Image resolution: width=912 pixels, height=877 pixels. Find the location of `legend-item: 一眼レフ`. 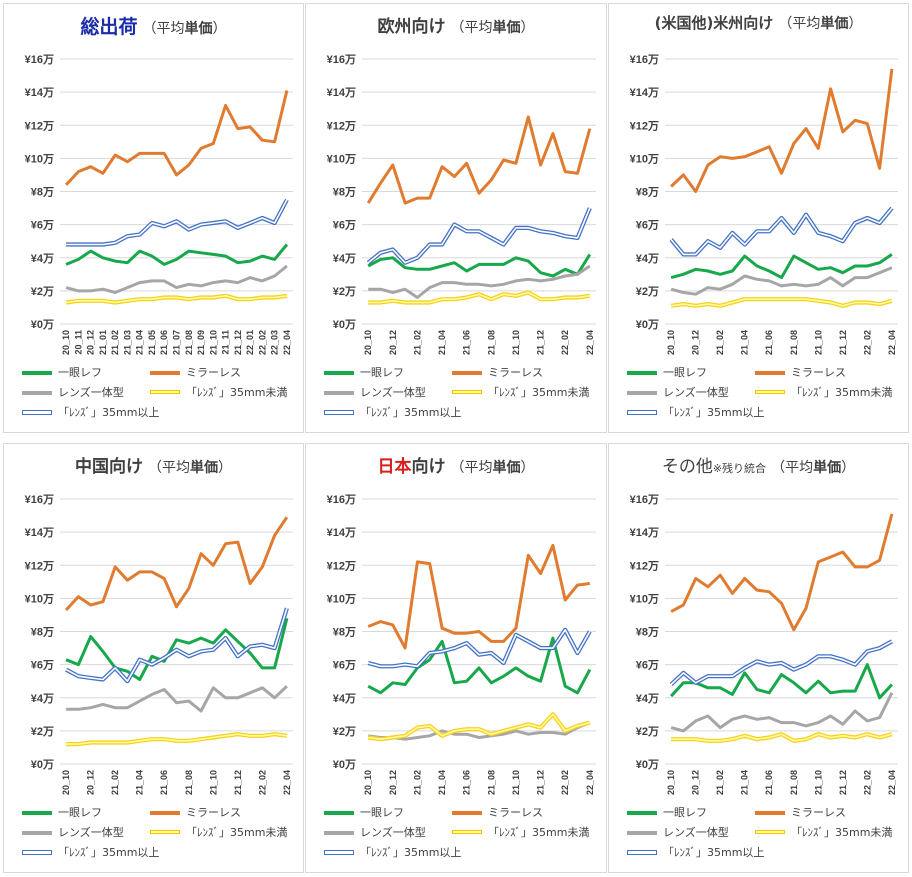

legend-item: 一眼レフ is located at coordinates (667, 813).